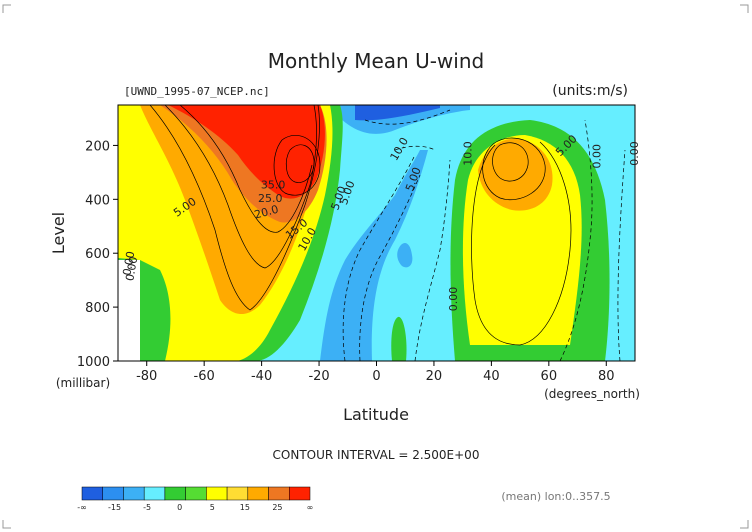  What do you see at coordinates (374, 255) in the screenshot?
I see `contour-band-neg-tropics` at bounding box center [374, 255].